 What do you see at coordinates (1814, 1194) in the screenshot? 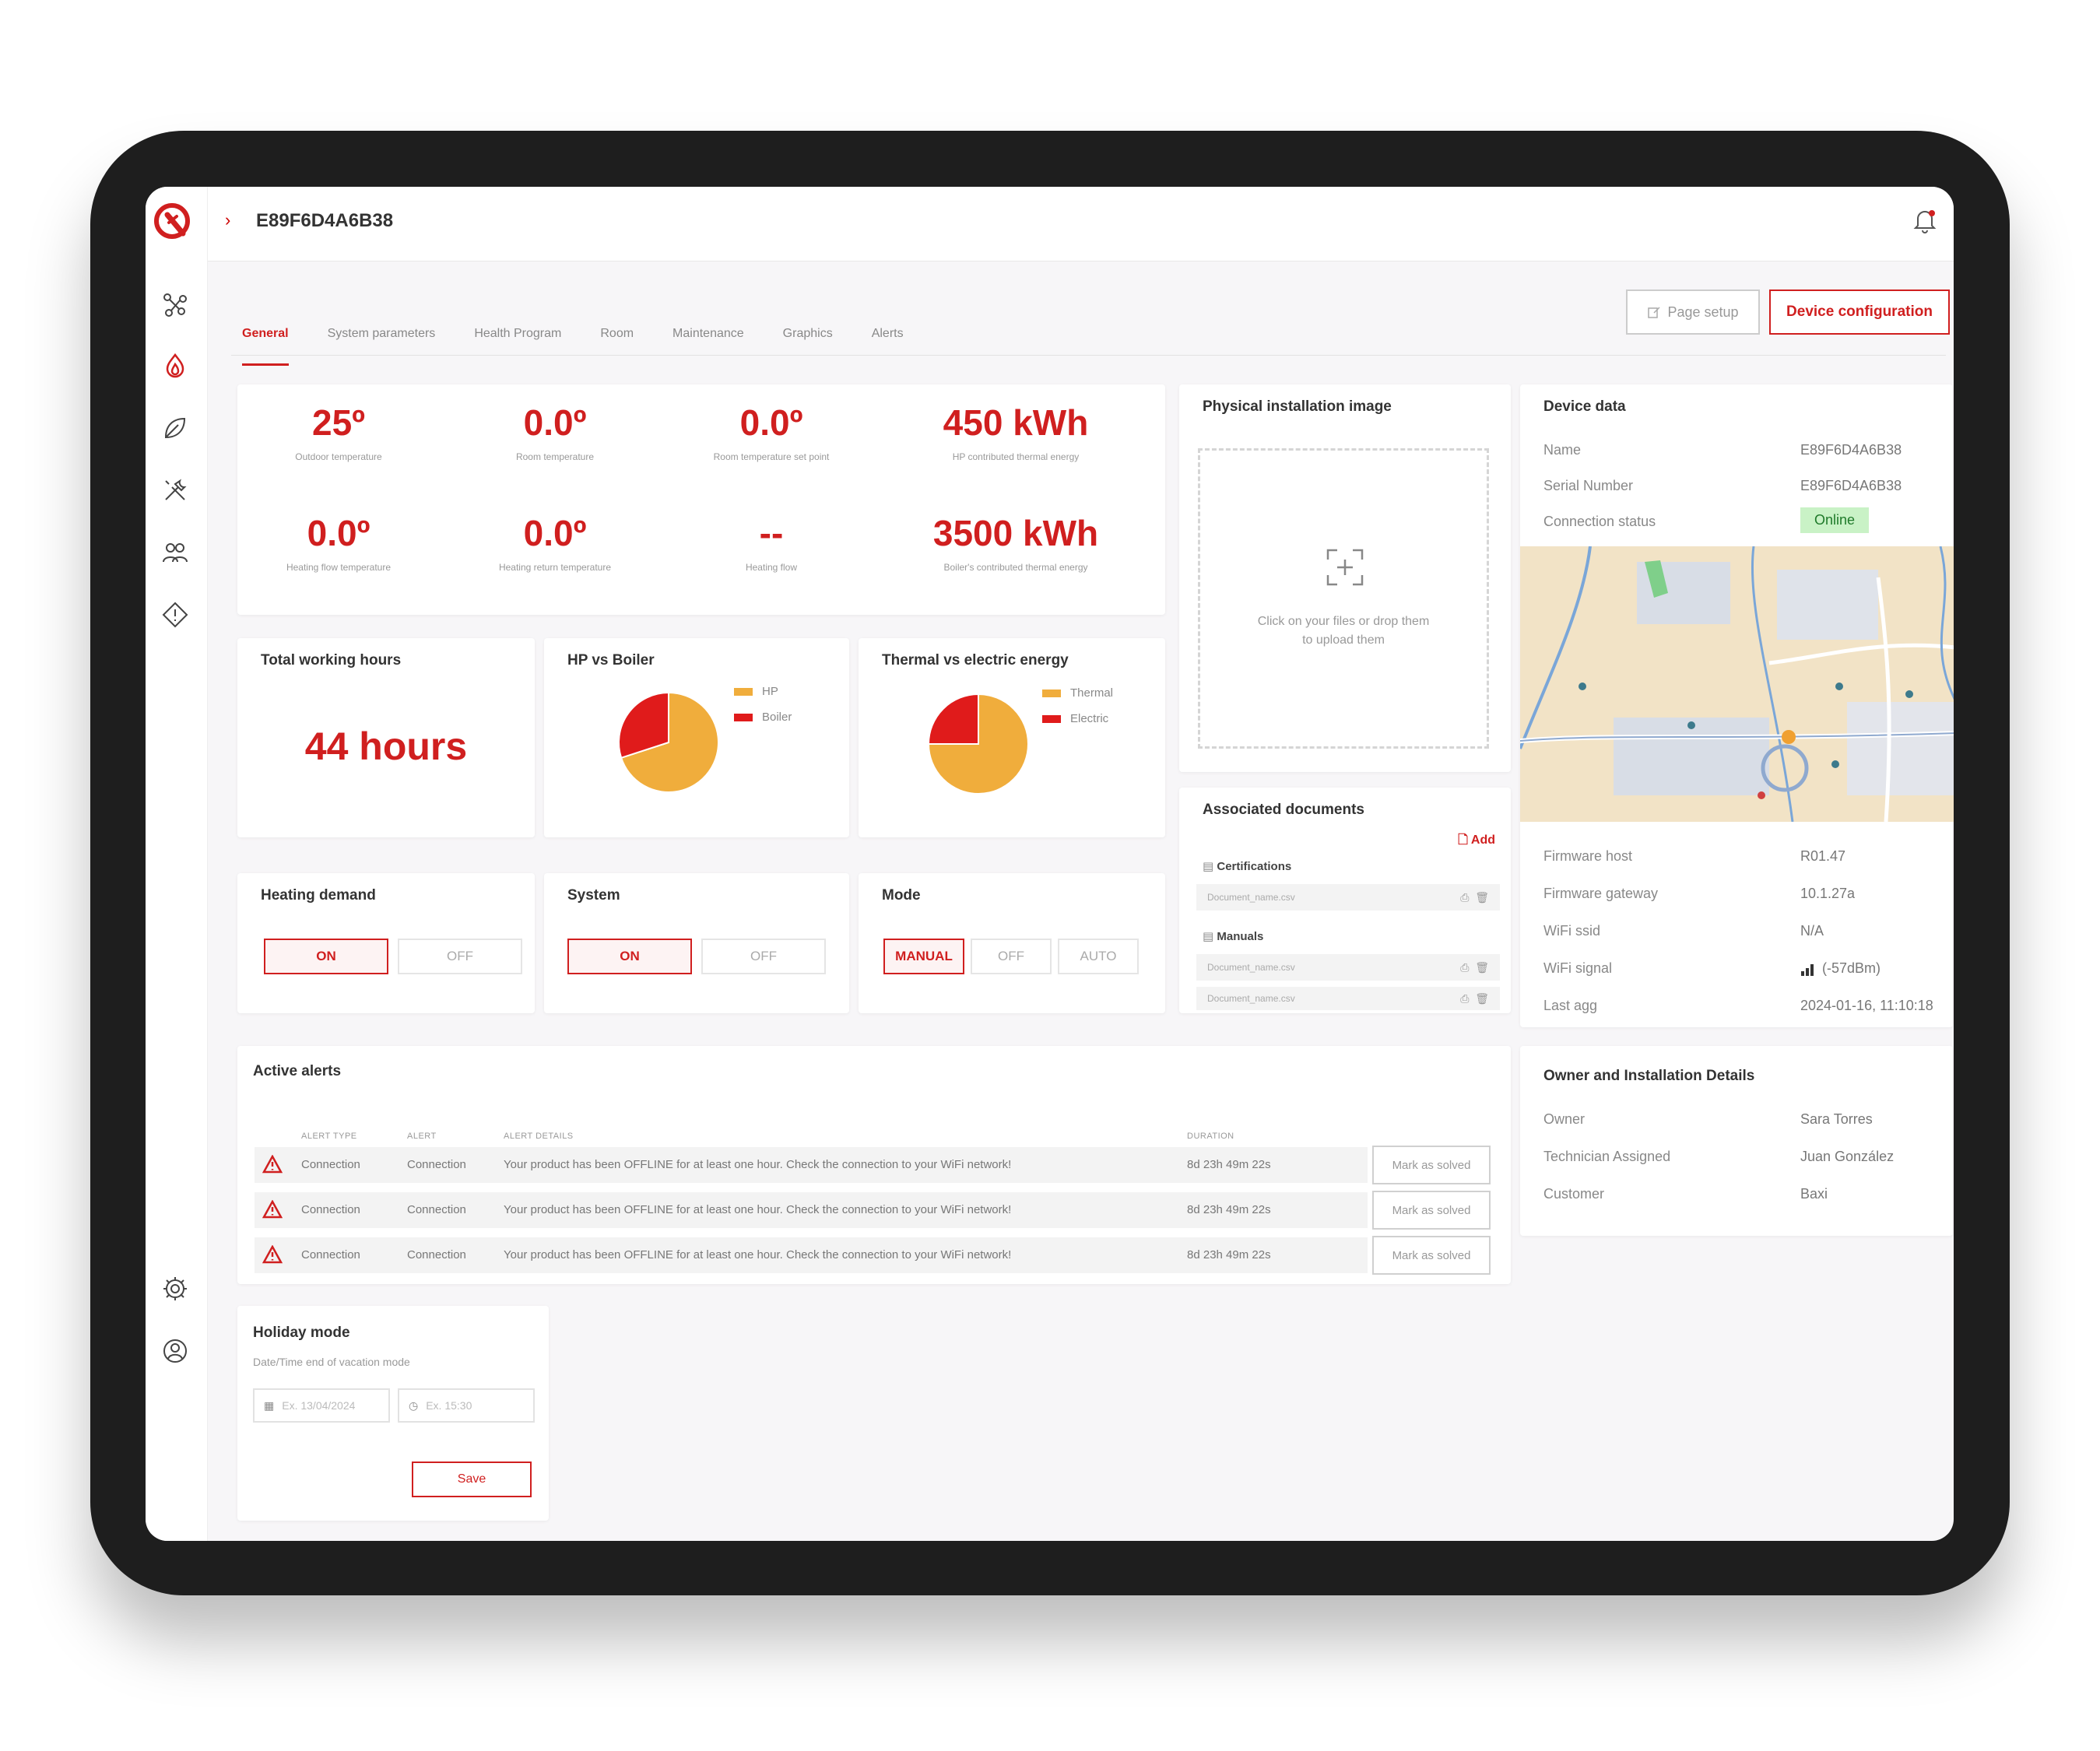
I see `customer-value: Baxi` at bounding box center [1814, 1194].